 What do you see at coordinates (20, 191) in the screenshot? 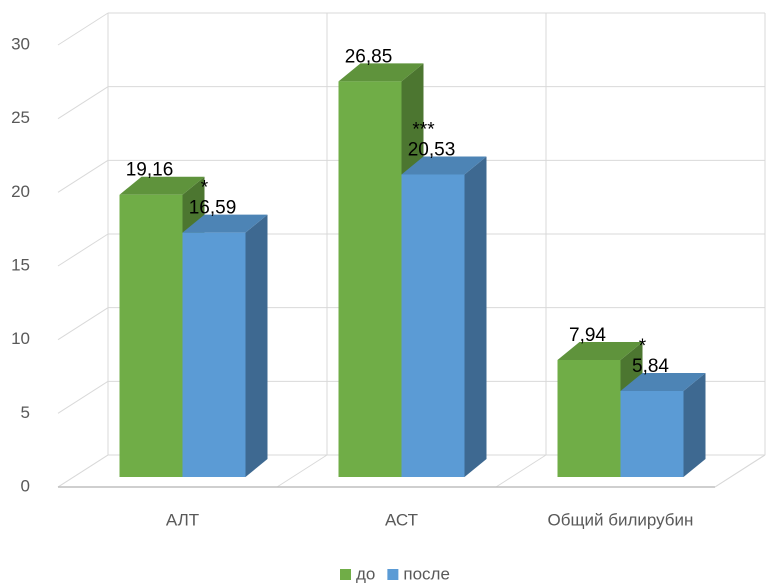
I see `y-tick-label: 20` at bounding box center [20, 191].